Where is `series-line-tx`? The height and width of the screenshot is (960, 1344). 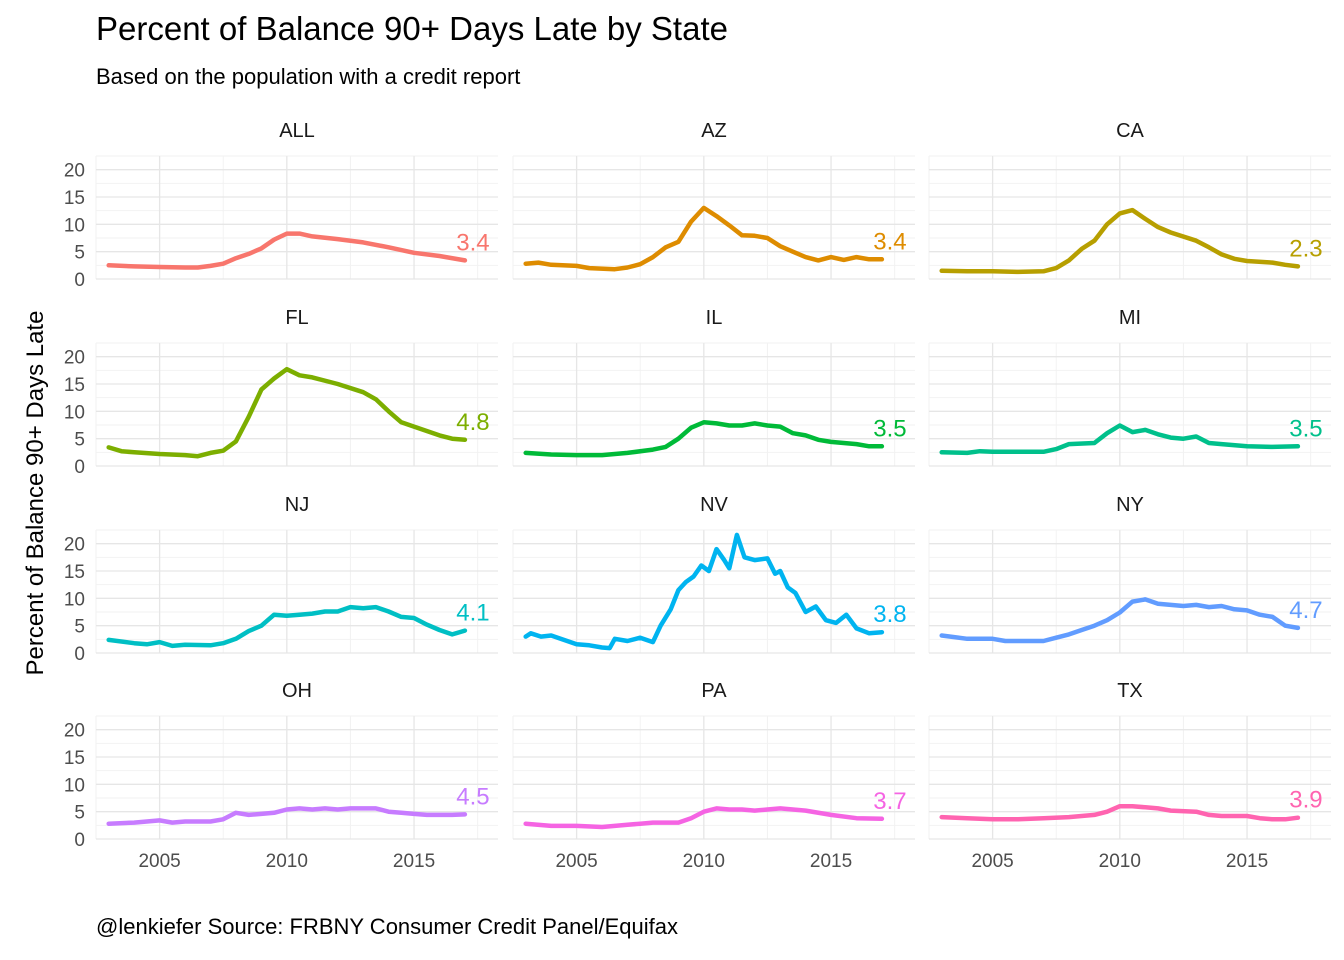 series-line-tx is located at coordinates (1120, 812).